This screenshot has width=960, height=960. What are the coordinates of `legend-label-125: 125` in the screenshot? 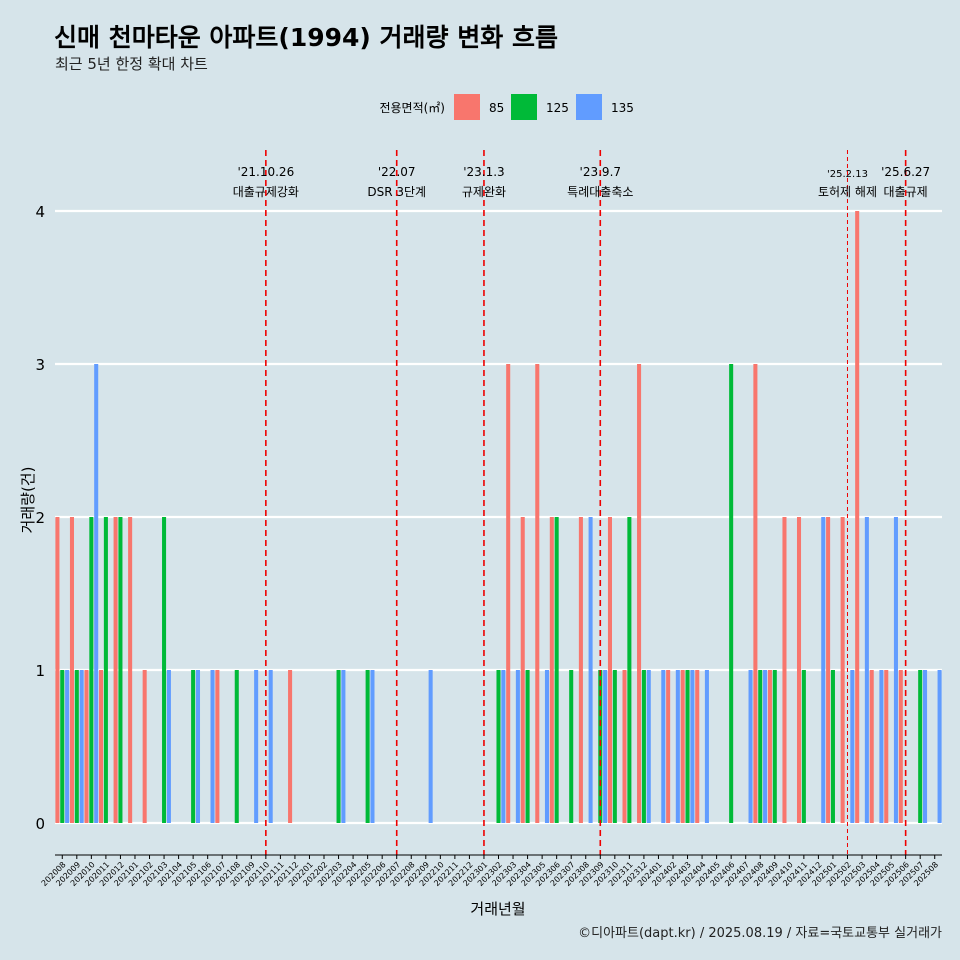 It's located at (557, 108).